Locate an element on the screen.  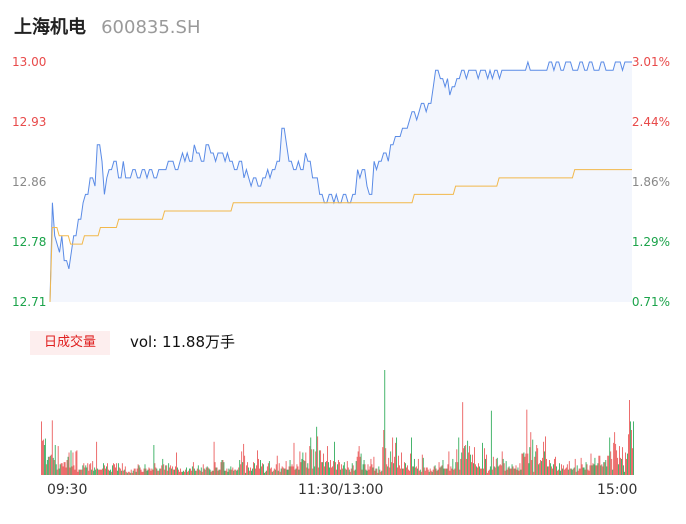
daily-volume-tab: 日成交量 is located at coordinates (70, 343).